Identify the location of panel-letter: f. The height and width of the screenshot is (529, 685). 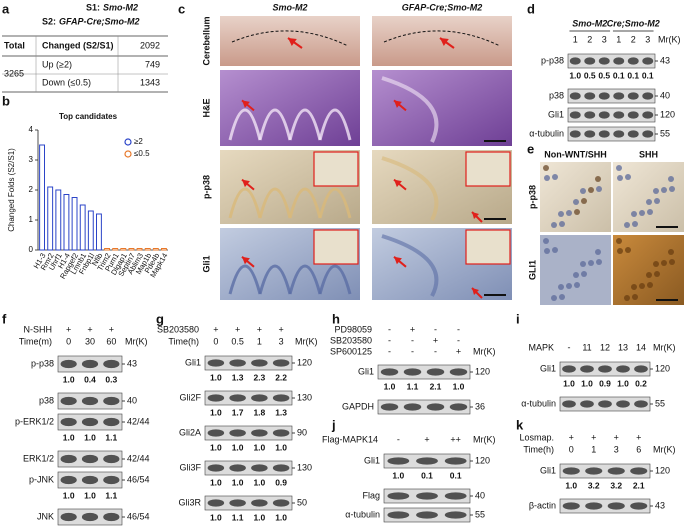
(4, 318).